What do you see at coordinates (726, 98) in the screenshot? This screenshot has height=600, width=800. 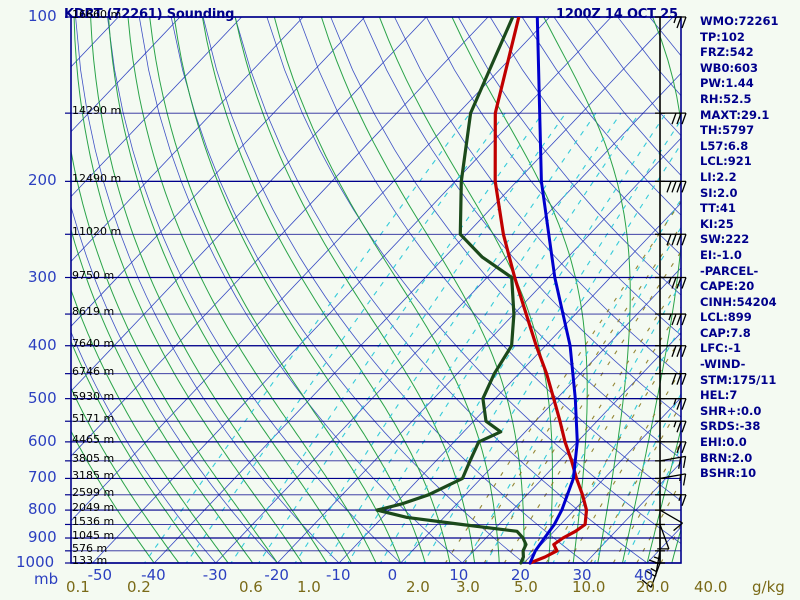 I see `stat-row-5: RH:52.5` at bounding box center [726, 98].